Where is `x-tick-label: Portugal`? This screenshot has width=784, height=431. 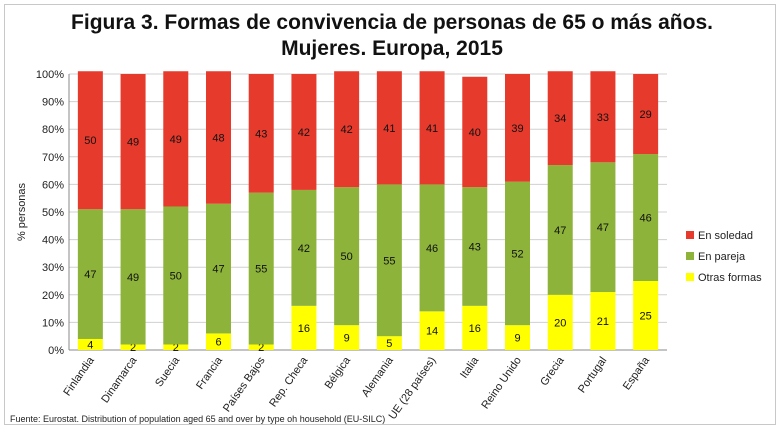 x-tick-label: Portugal is located at coordinates (592, 375).